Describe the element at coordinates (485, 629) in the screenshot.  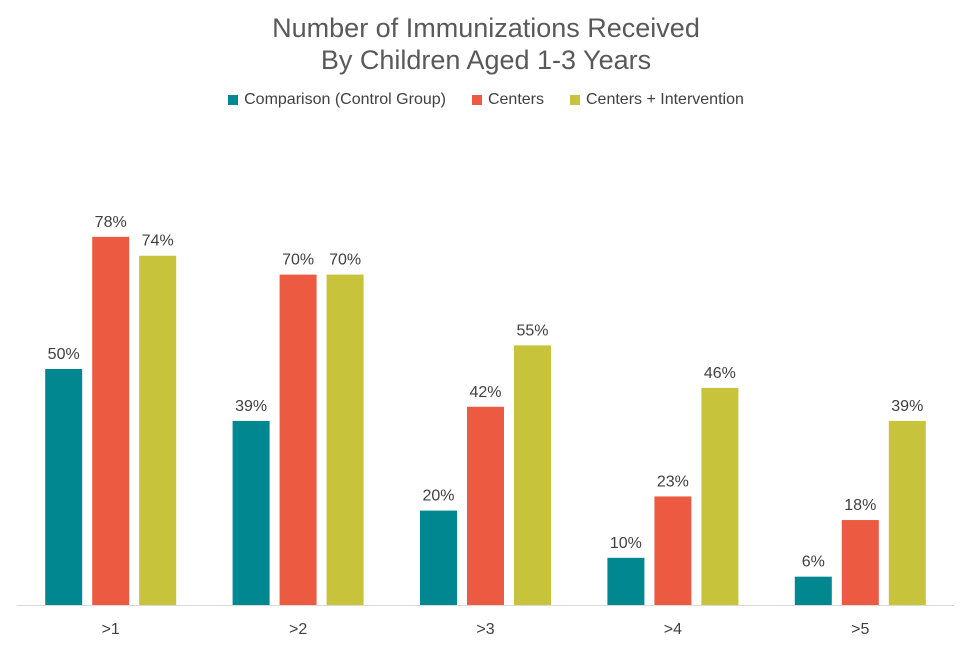
I see `x-tick-label-3: >3` at that location.